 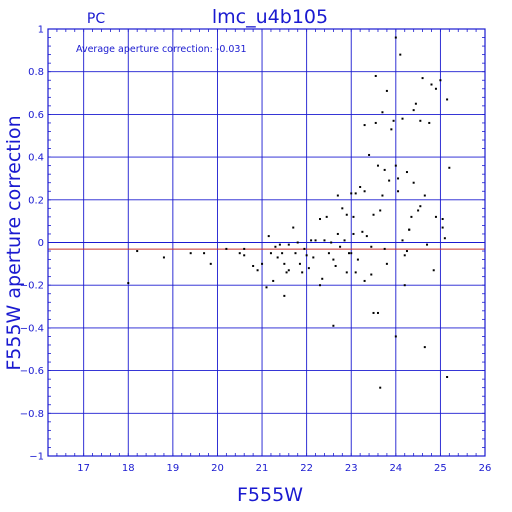 I want to click on y-tick-label: 0.4, so click(x=36, y=158).